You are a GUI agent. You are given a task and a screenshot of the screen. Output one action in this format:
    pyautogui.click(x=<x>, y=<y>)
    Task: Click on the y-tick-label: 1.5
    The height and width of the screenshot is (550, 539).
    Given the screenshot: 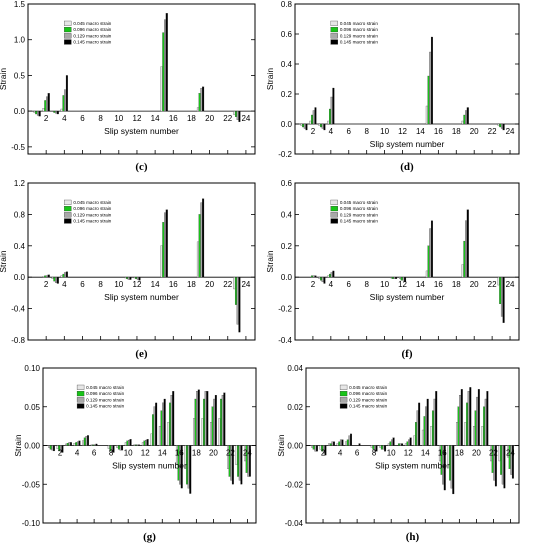 What is the action you would take?
    pyautogui.click(x=20, y=4)
    